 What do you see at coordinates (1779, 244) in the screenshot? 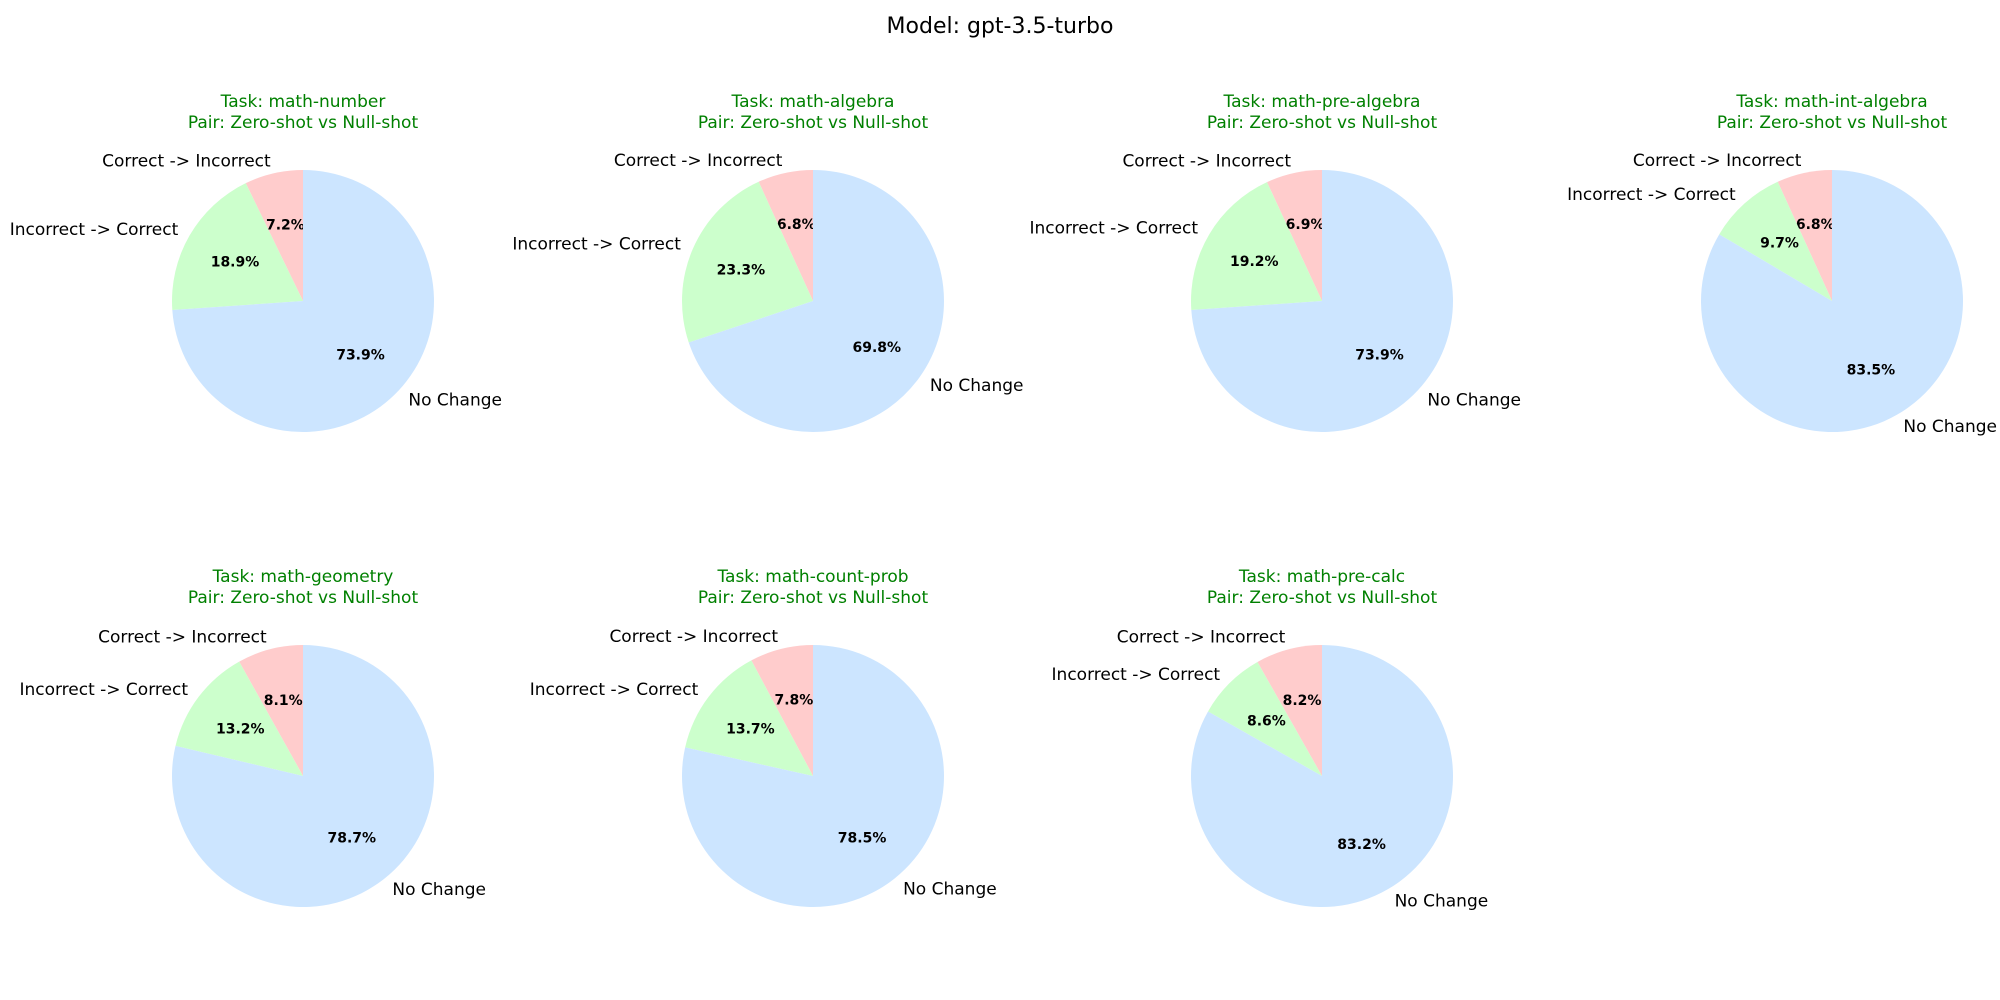
I see `pie-value-label: 9.7%` at bounding box center [1779, 244].